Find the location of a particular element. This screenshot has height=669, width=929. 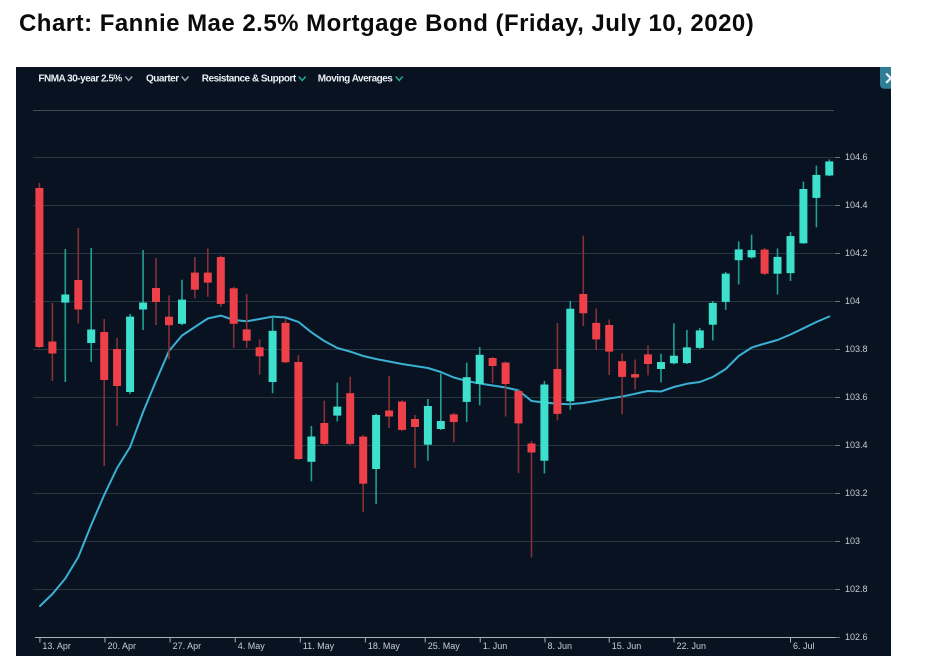

svg-text: 1. Jun is located at coordinates (495, 646).